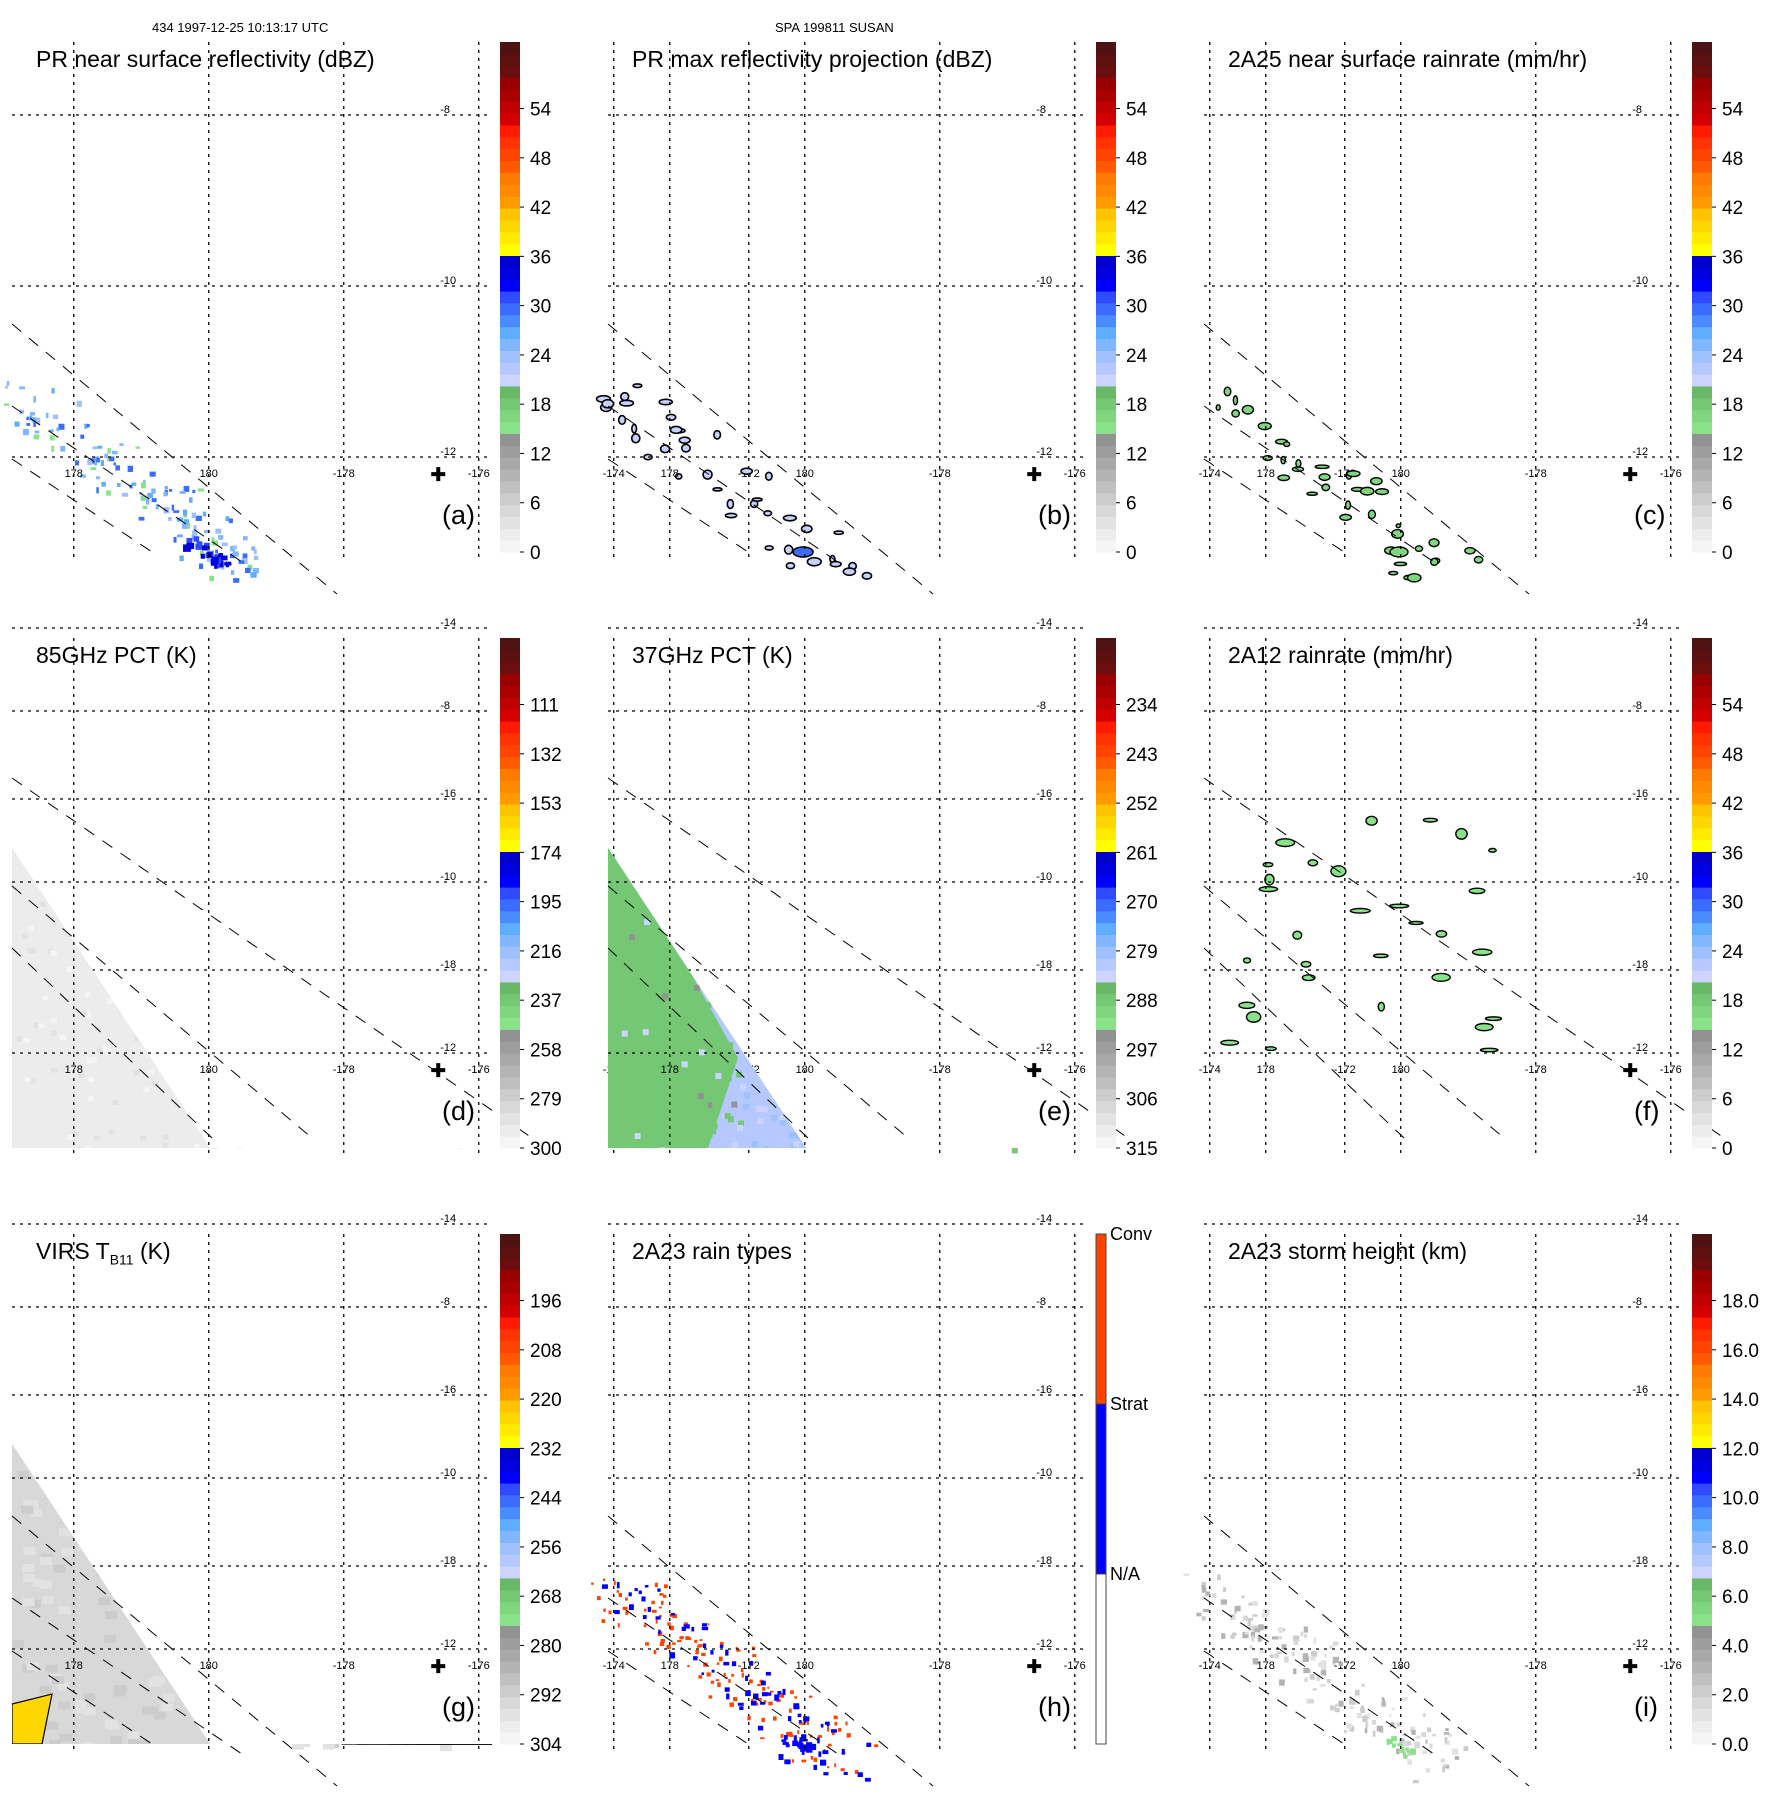  What do you see at coordinates (1740, 1351) in the screenshot?
I see `colorbar-label: 16.0` at bounding box center [1740, 1351].